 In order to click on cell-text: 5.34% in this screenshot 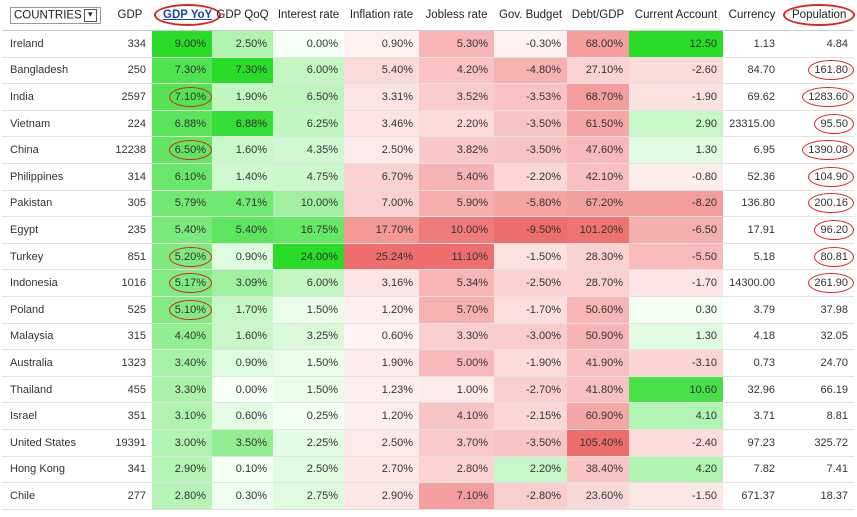, I will do `click(472, 283)`.